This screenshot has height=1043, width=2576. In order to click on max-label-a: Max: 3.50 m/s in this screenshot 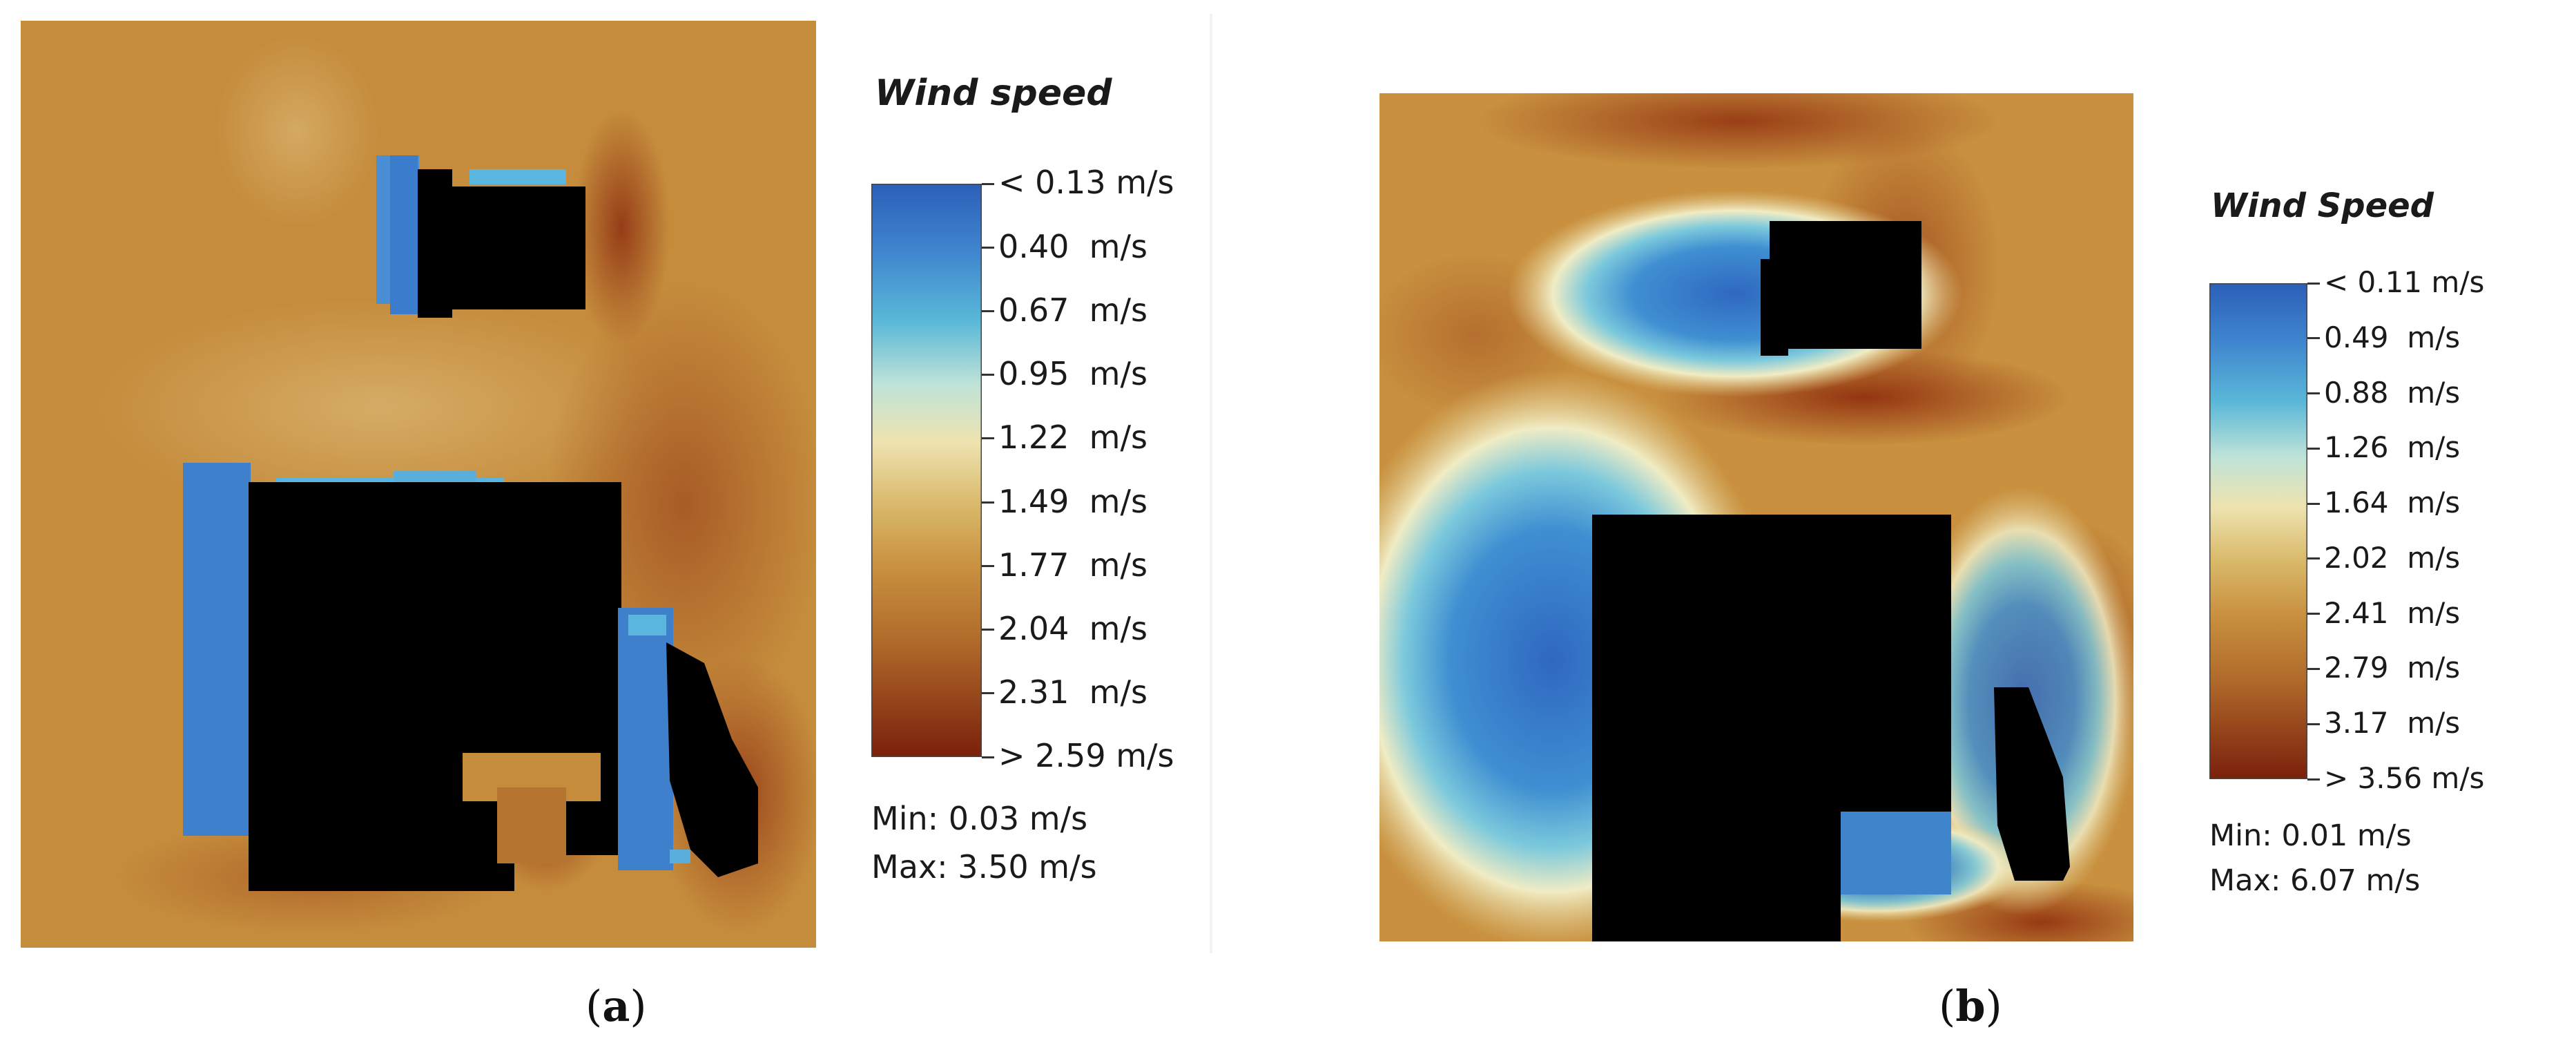, I will do `click(984, 867)`.